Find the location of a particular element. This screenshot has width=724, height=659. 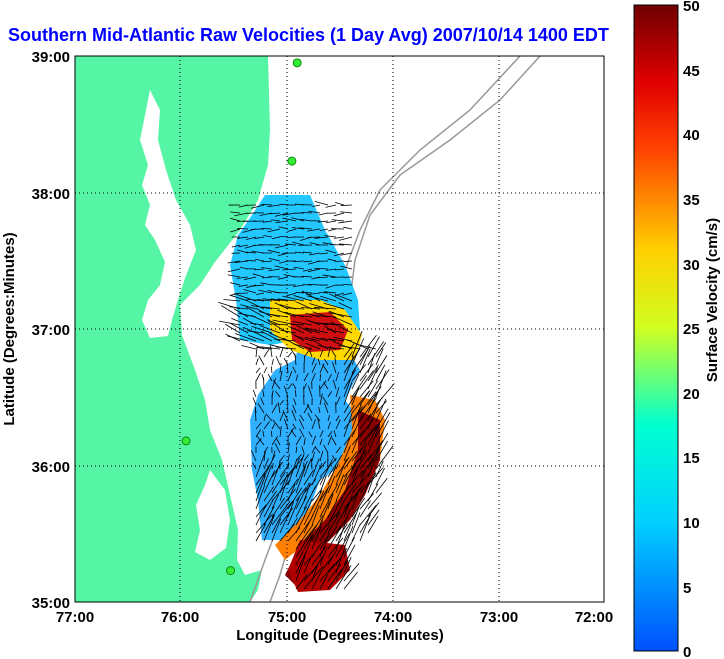

colorbar-tick-label: 10 is located at coordinates (691, 523).